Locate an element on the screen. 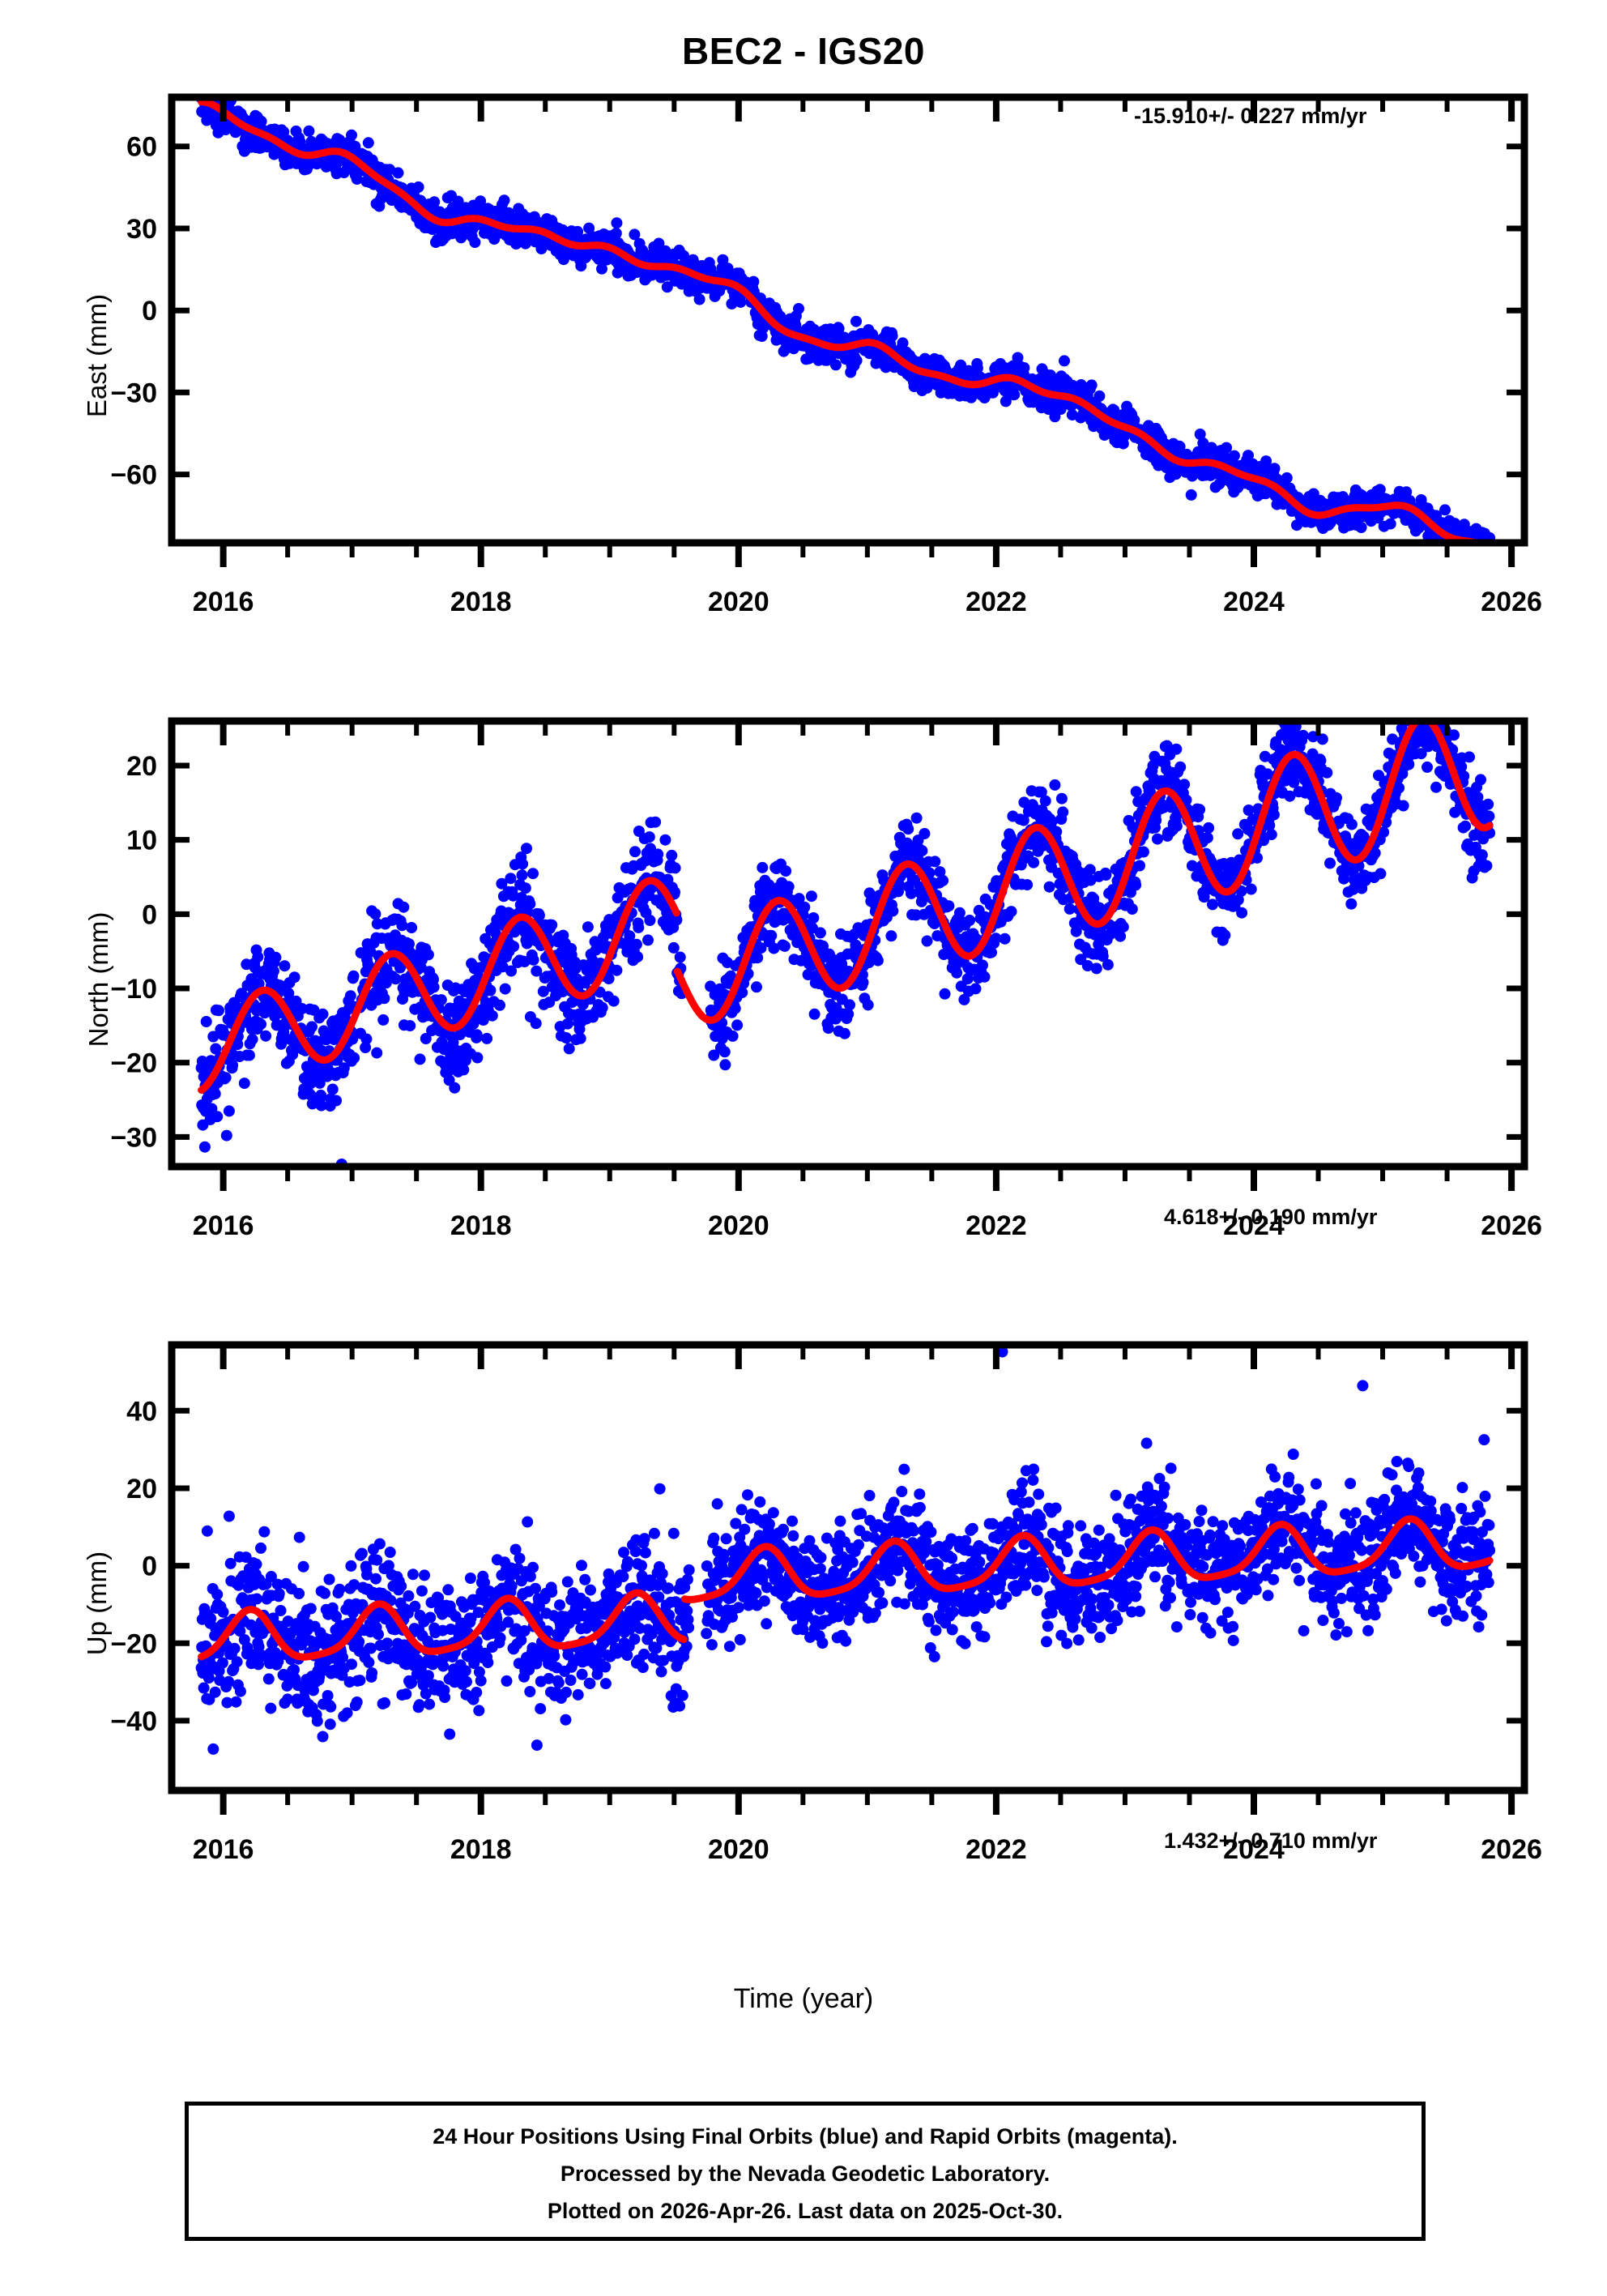 This screenshot has width=1607, height=2296. up-x-tick-label: 2024 is located at coordinates (1254, 1850).